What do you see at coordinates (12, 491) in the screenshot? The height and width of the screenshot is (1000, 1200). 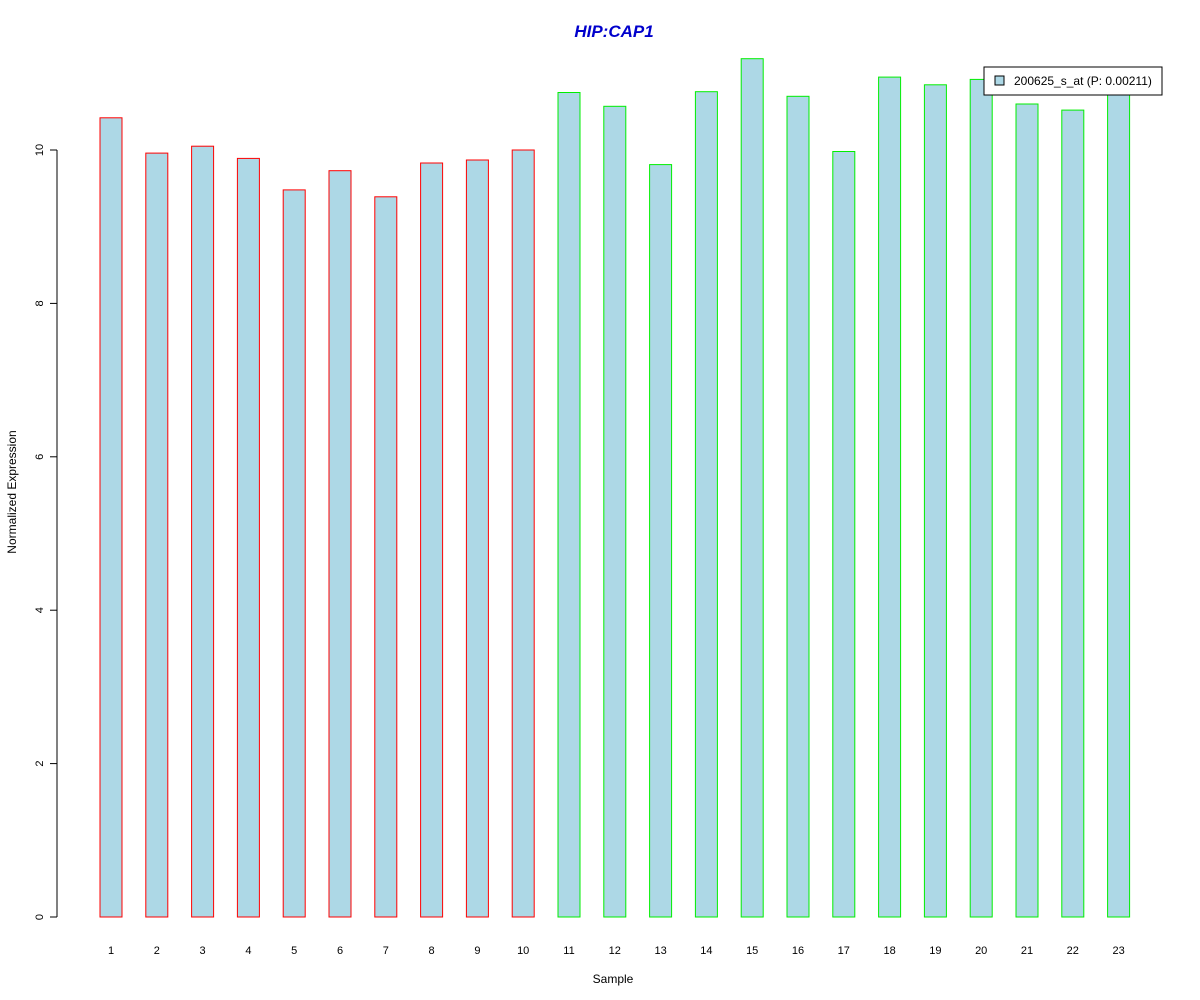 I see `y-axis-label: Normalized Expression` at bounding box center [12, 491].